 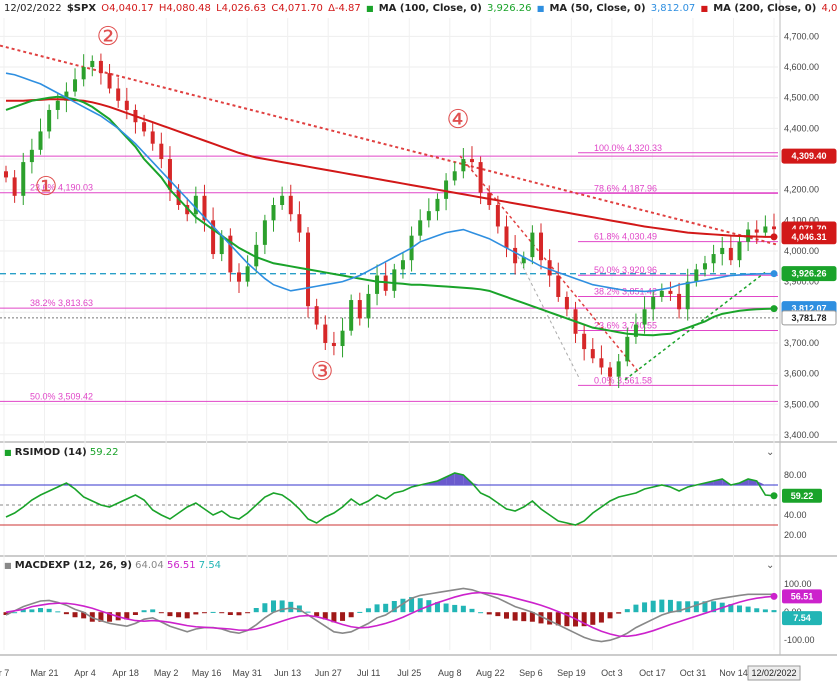 What do you see at coordinates (550, 265) in the screenshot?
I see `trendline-decline` at bounding box center [550, 265].